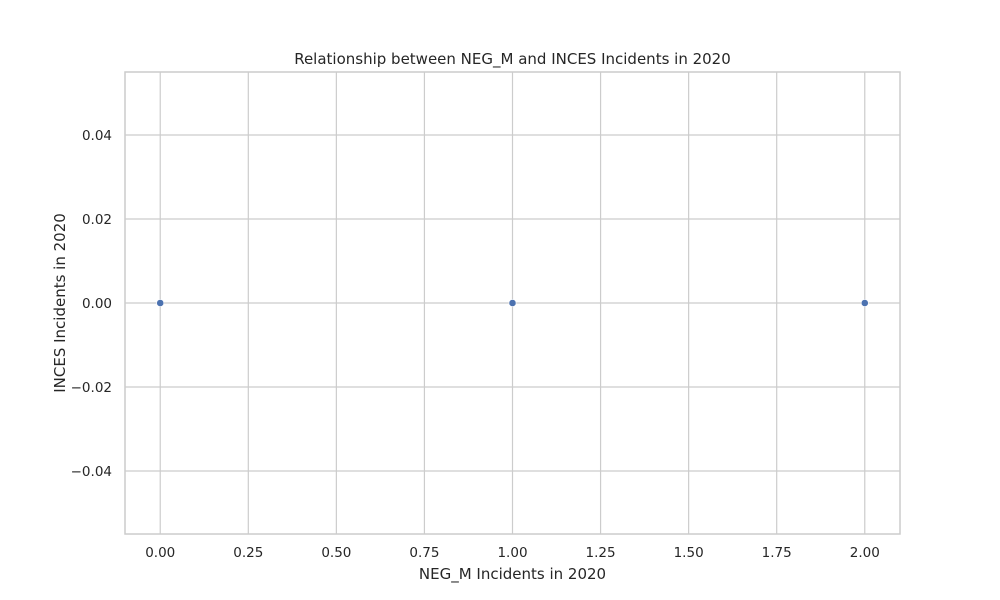  Describe the element at coordinates (689, 553) in the screenshot. I see `x-tick-label: 1.50` at that location.